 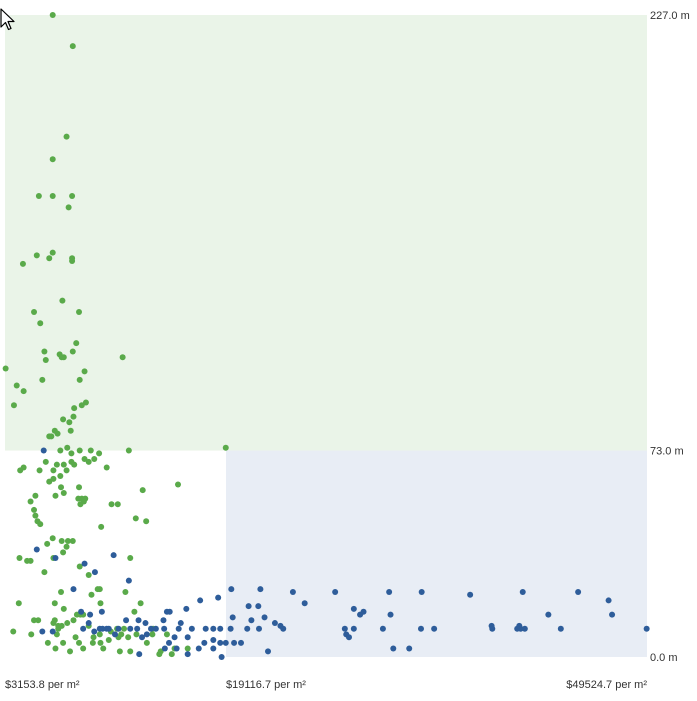 What do you see at coordinates (266, 685) in the screenshot?
I see `x-tick-label-1: $19116.7 per m²` at bounding box center [266, 685].